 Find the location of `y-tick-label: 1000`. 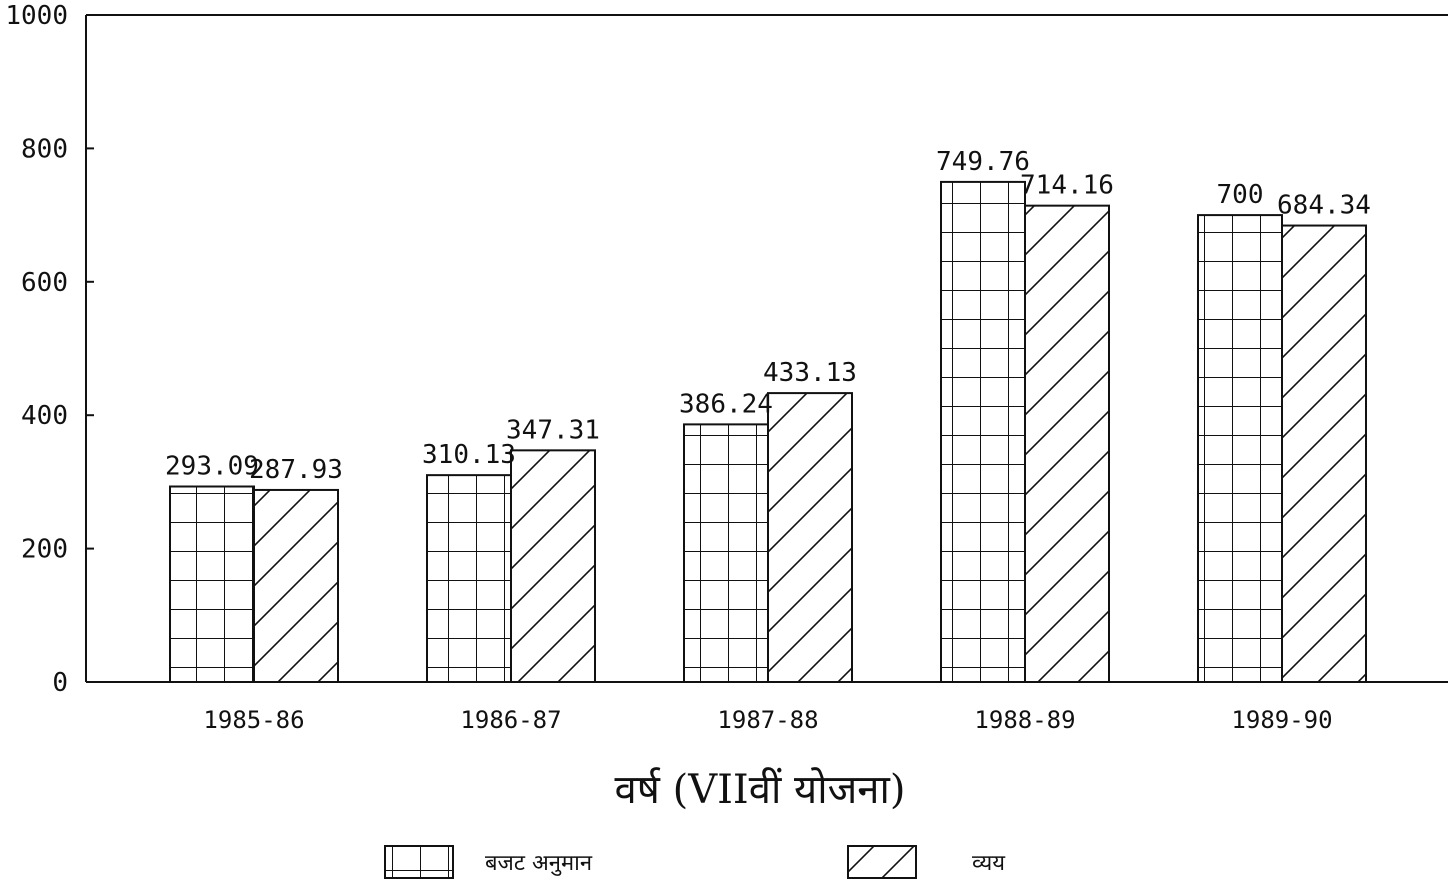

y-tick-label: 1000 is located at coordinates (36, 16).